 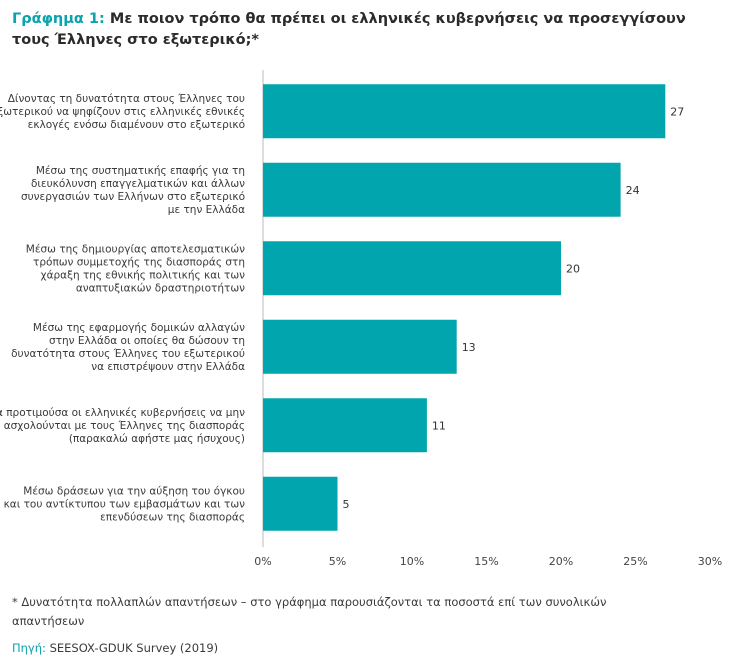 I want to click on source-text: SEESOX-GDUK Survey (2019), so click(x=134, y=648).